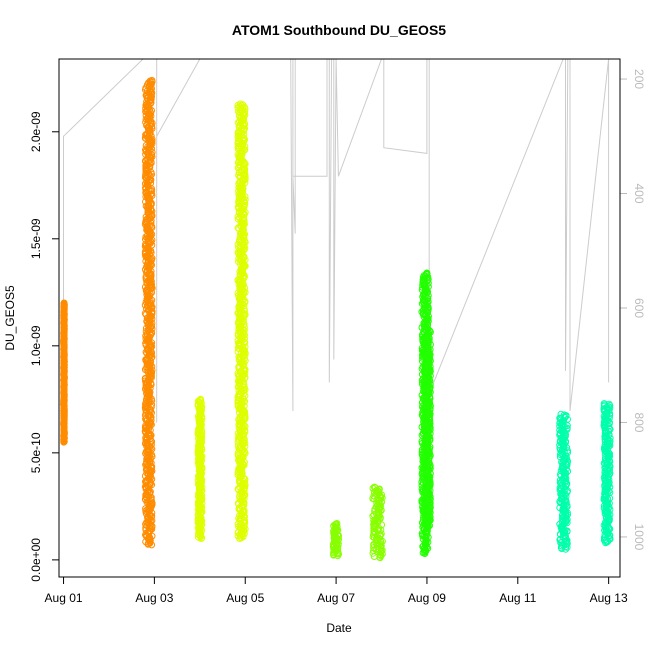  What do you see at coordinates (639, 537) in the screenshot?
I see `secondary-tick-label: 1000` at bounding box center [639, 537].